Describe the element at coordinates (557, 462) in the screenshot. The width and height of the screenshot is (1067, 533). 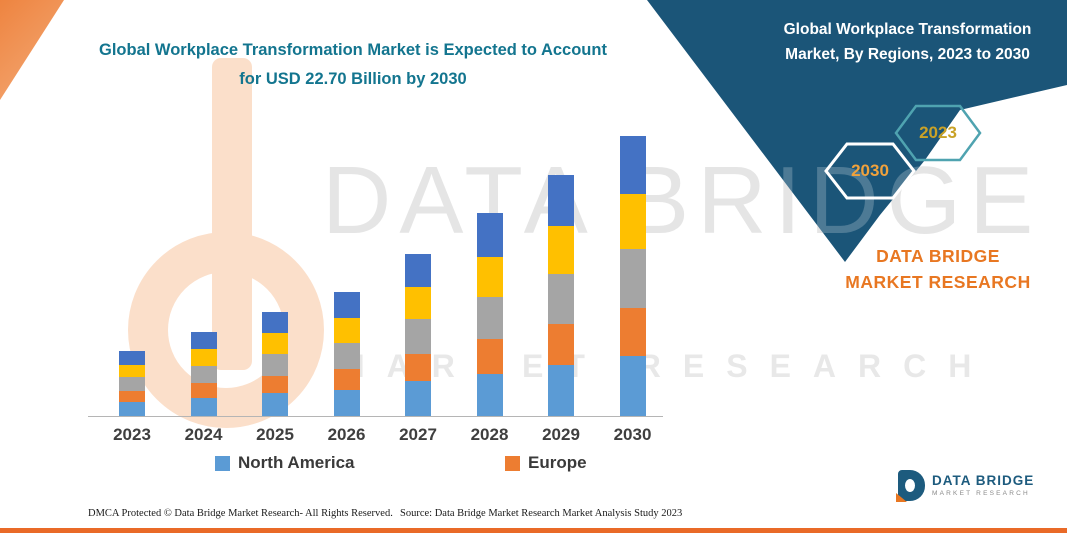
I see `legend-label: Europe` at that location.